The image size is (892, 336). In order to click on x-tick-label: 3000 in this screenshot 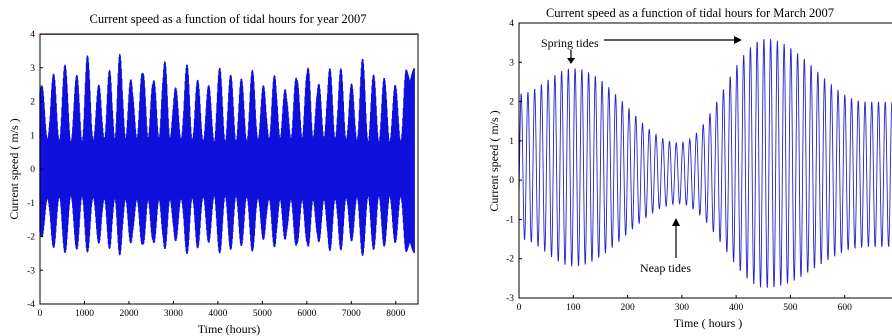, I will do `click(173, 314)`.